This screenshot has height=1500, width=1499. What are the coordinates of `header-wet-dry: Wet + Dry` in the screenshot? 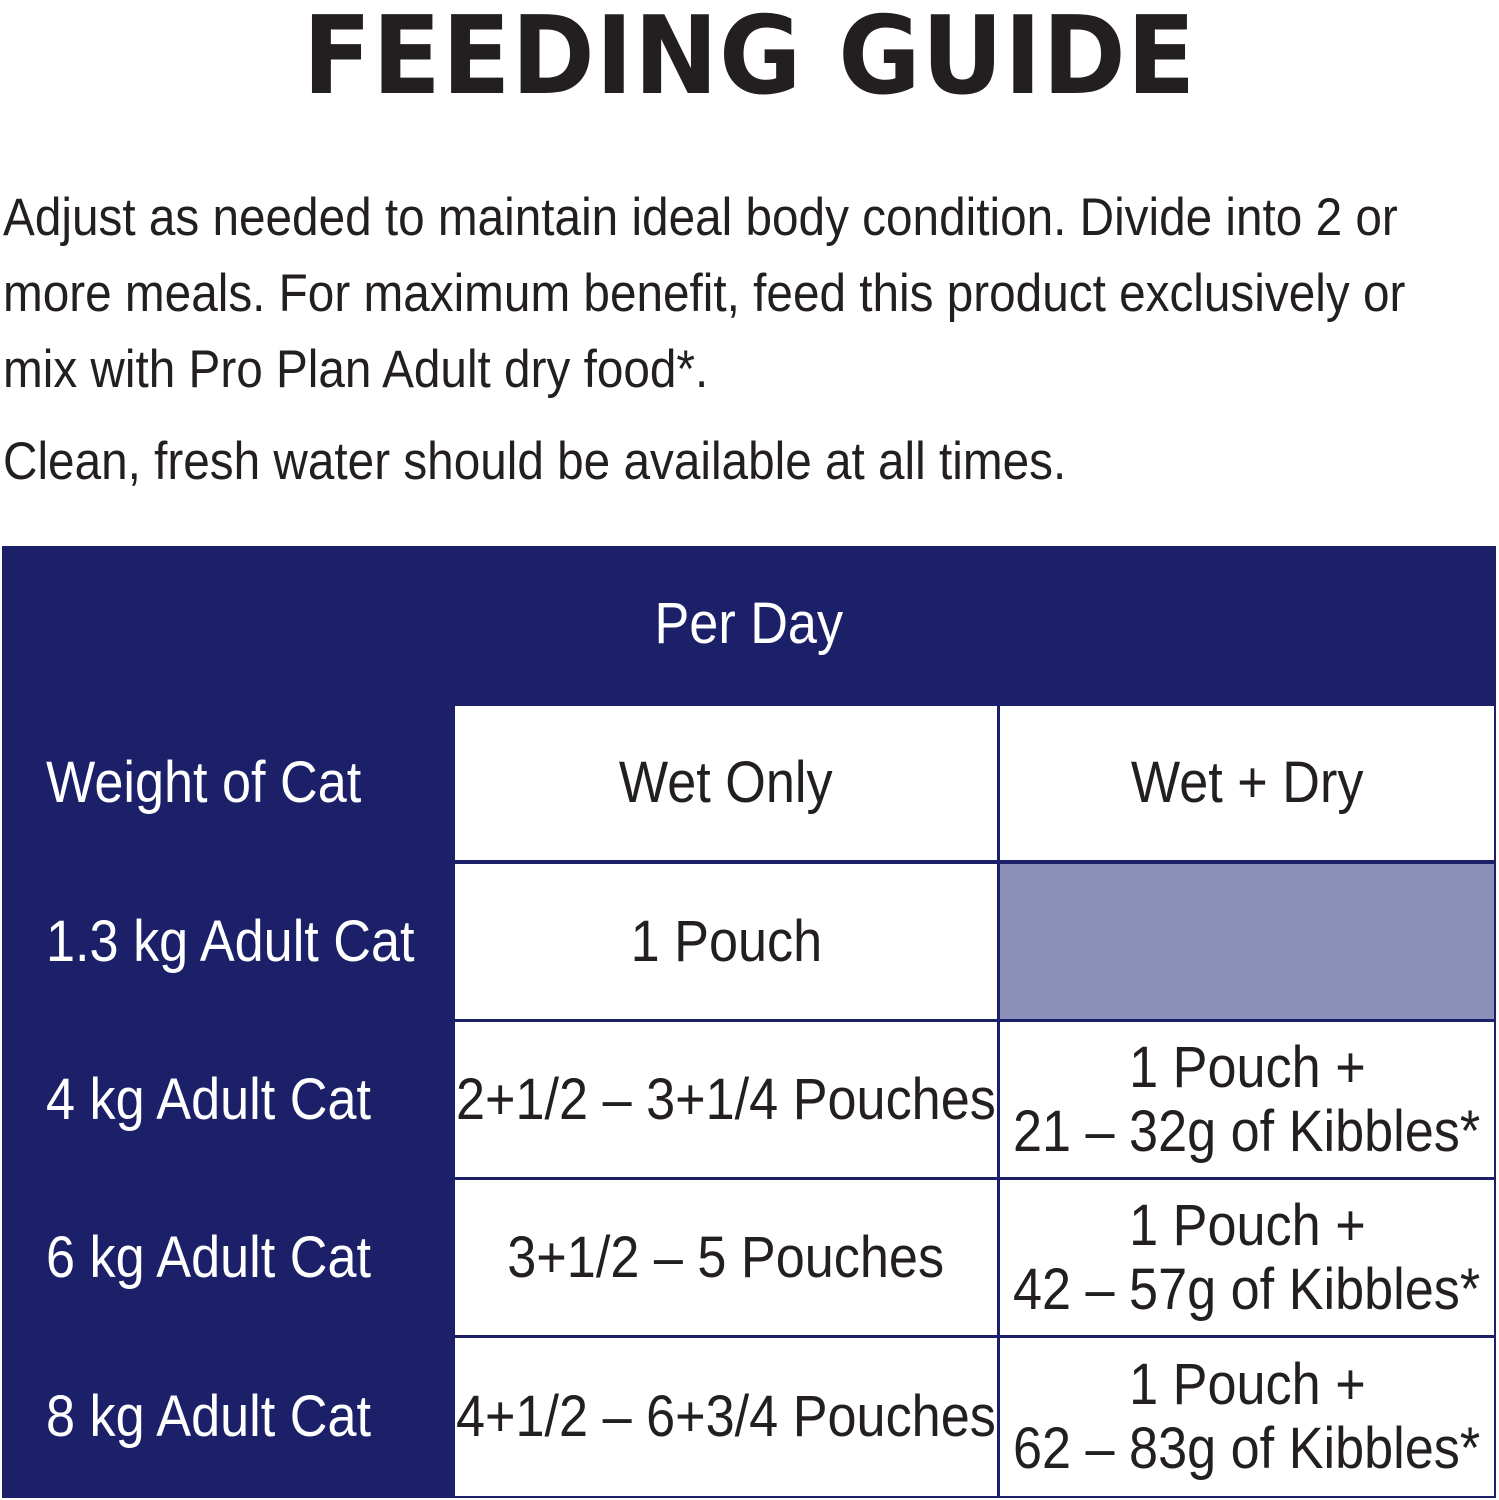 It's located at (1247, 783).